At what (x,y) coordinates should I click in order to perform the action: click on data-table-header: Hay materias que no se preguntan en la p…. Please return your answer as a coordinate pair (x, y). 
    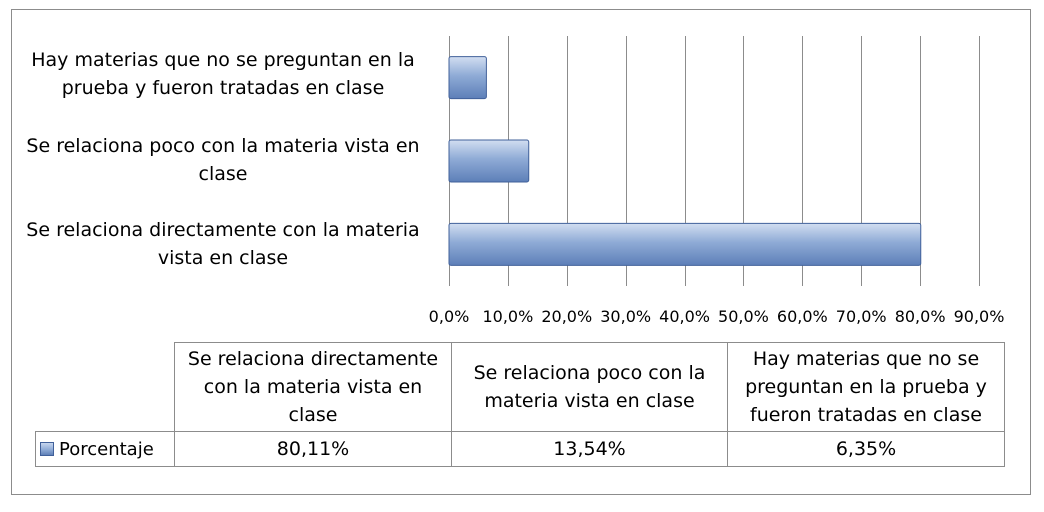
    Looking at the image, I should click on (866, 387).